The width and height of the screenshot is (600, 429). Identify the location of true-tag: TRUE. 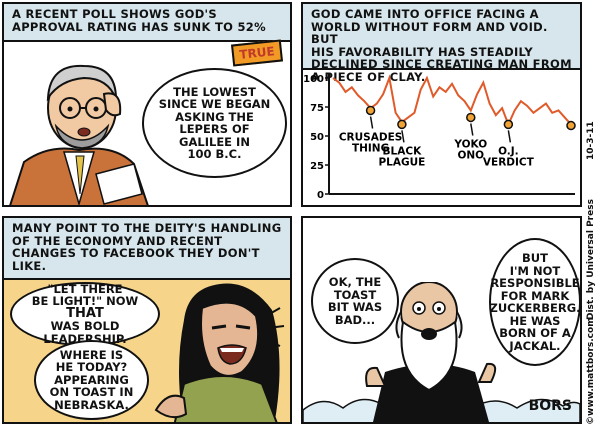
(257, 53).